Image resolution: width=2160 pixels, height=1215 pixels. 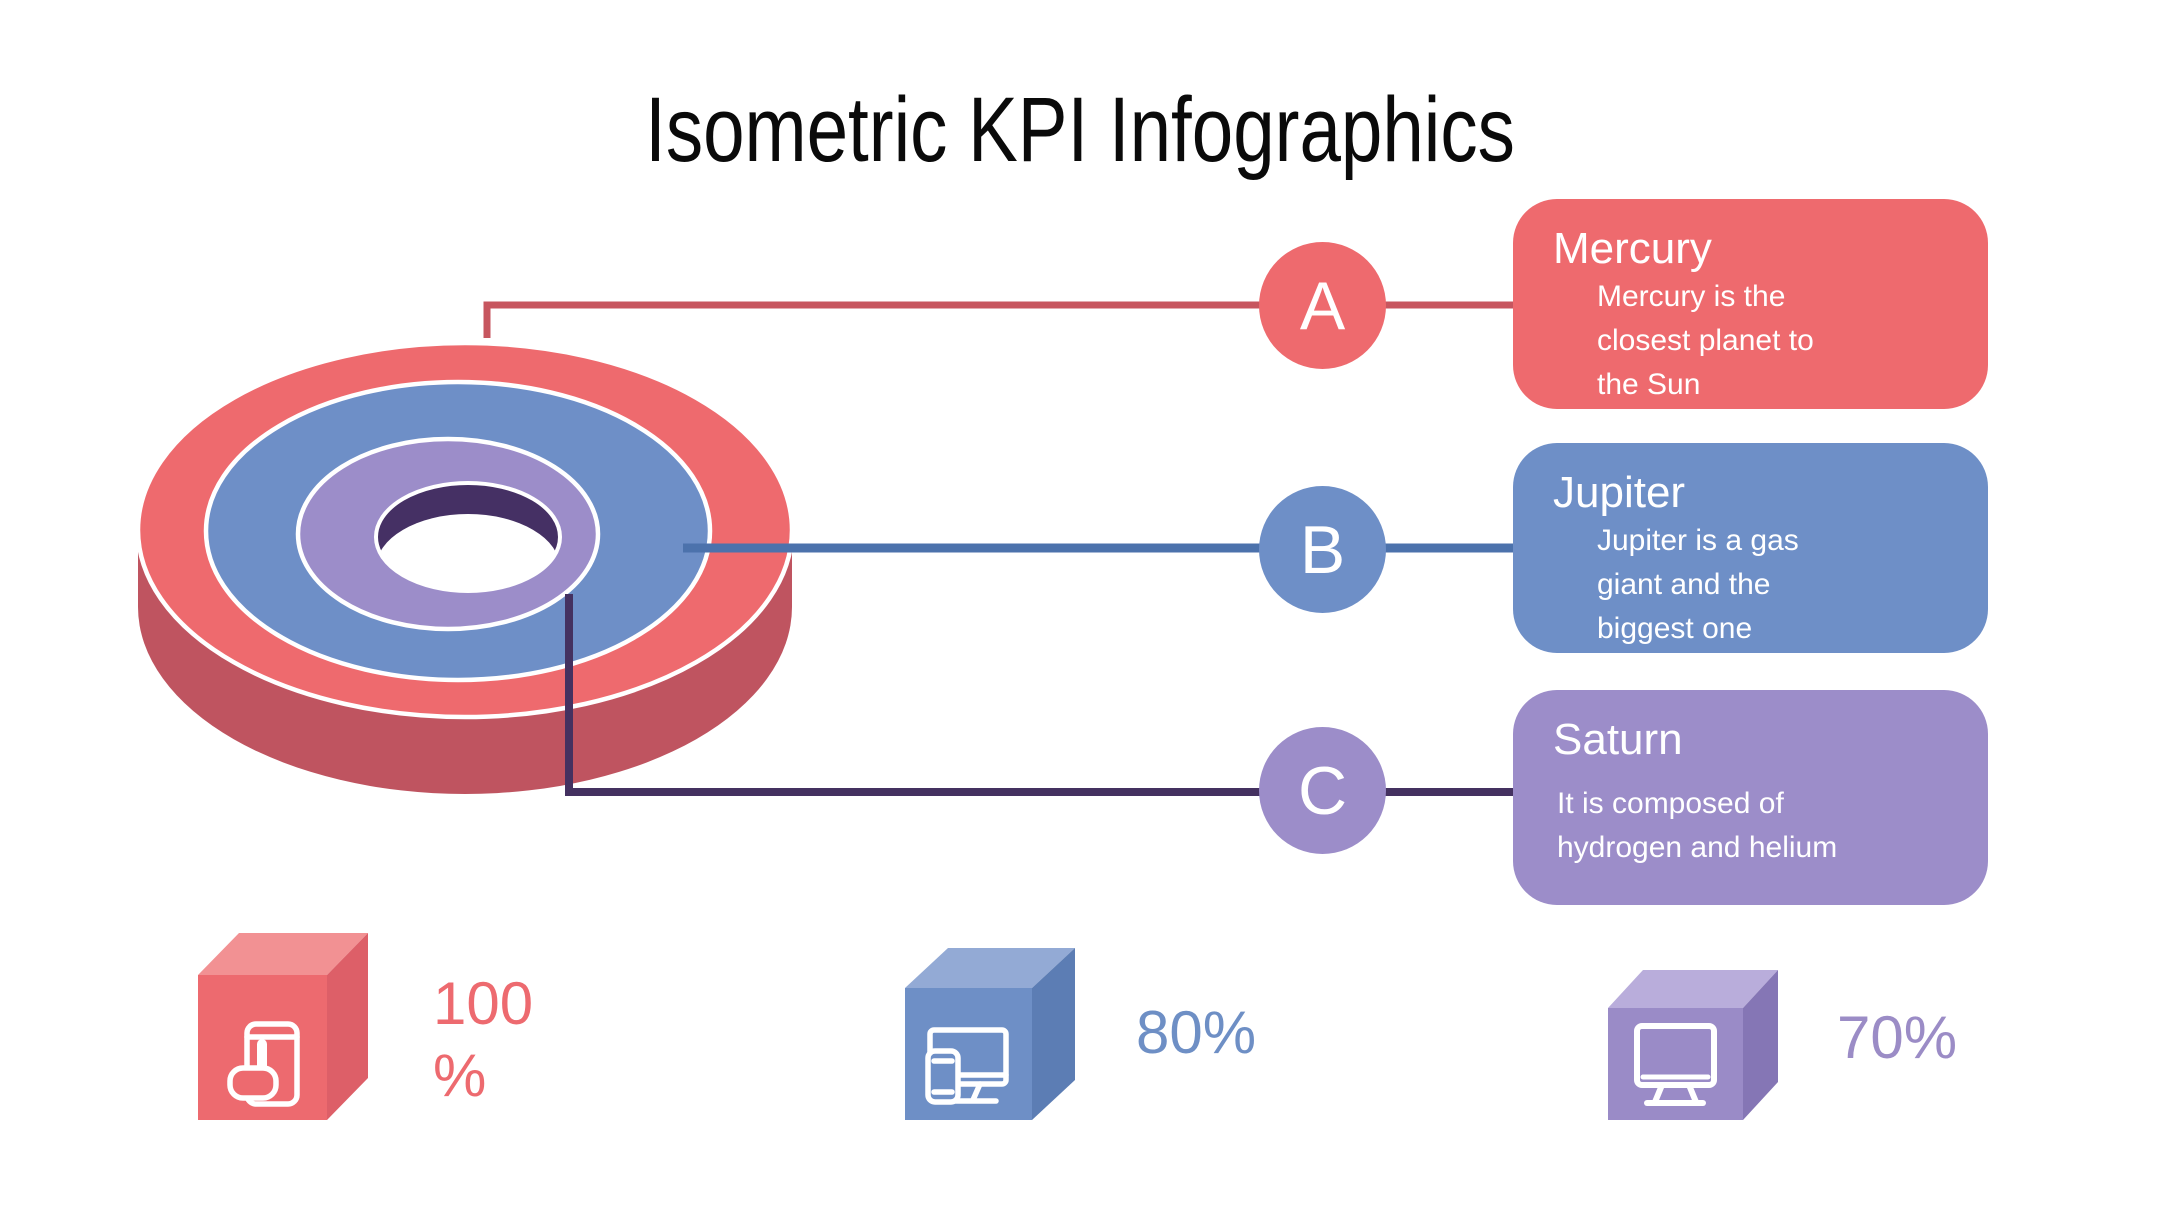 I want to click on kpi-value-red: 100 %, so click(x=483, y=1039).